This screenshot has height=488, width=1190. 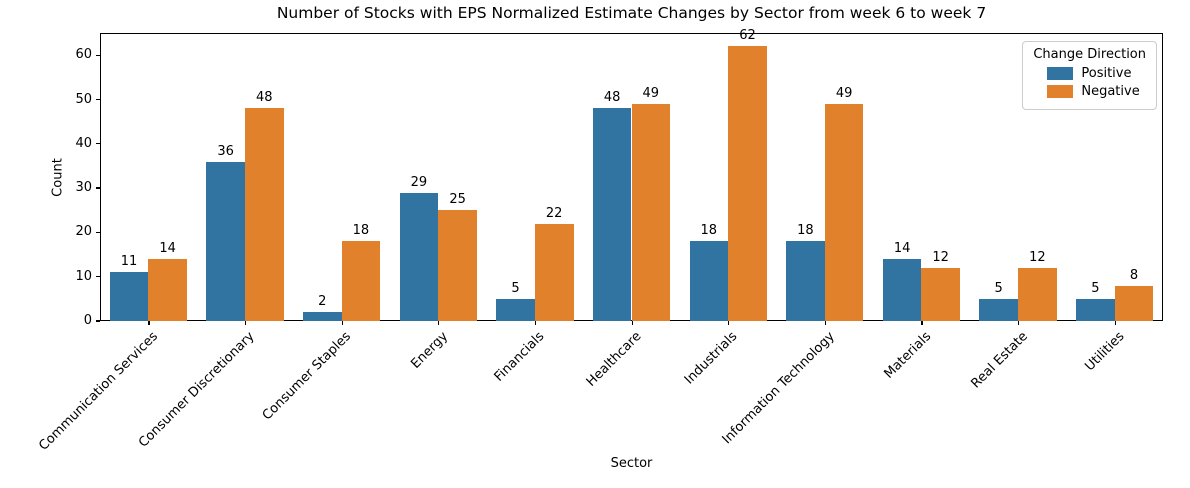 What do you see at coordinates (747, 36) in the screenshot?
I see `bar-value-label: 62` at bounding box center [747, 36].